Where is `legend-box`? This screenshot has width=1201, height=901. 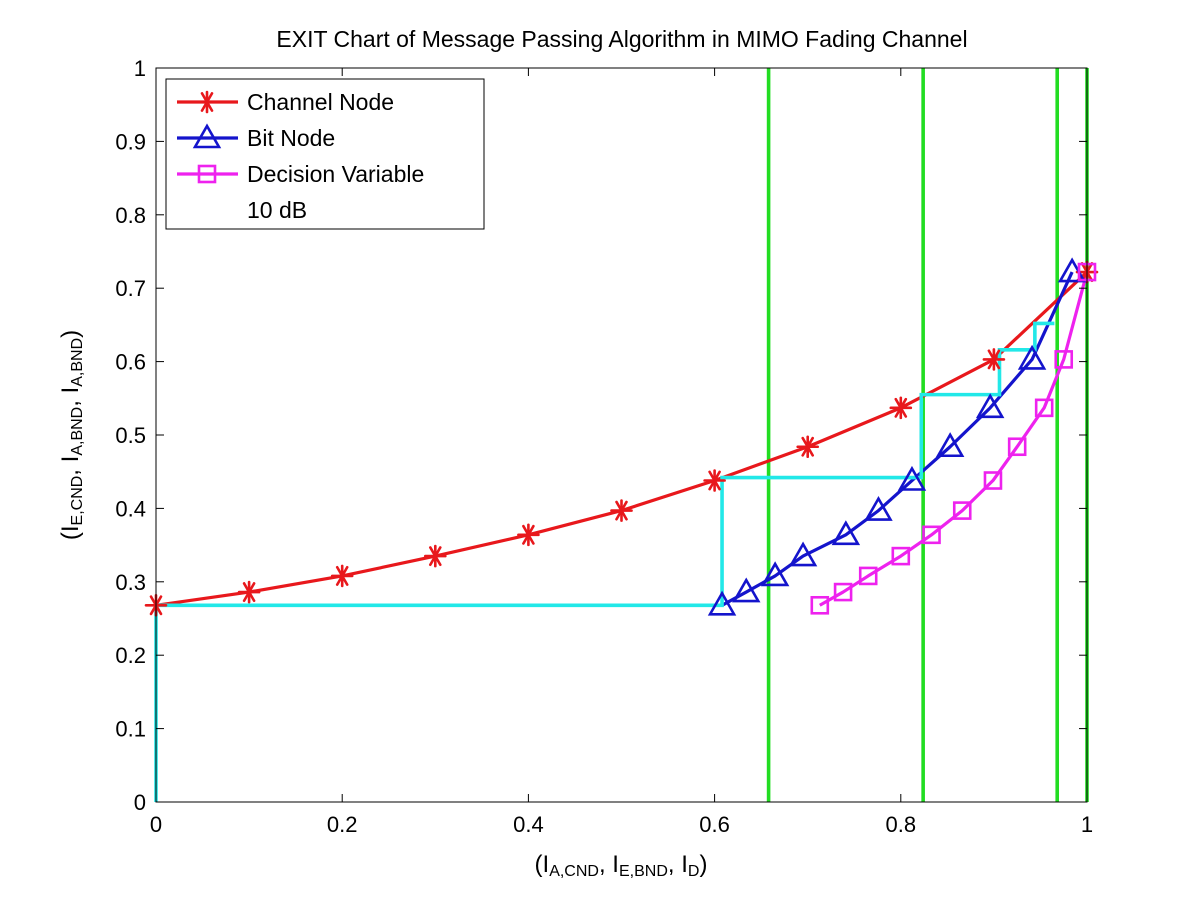
legend-box is located at coordinates (325, 154).